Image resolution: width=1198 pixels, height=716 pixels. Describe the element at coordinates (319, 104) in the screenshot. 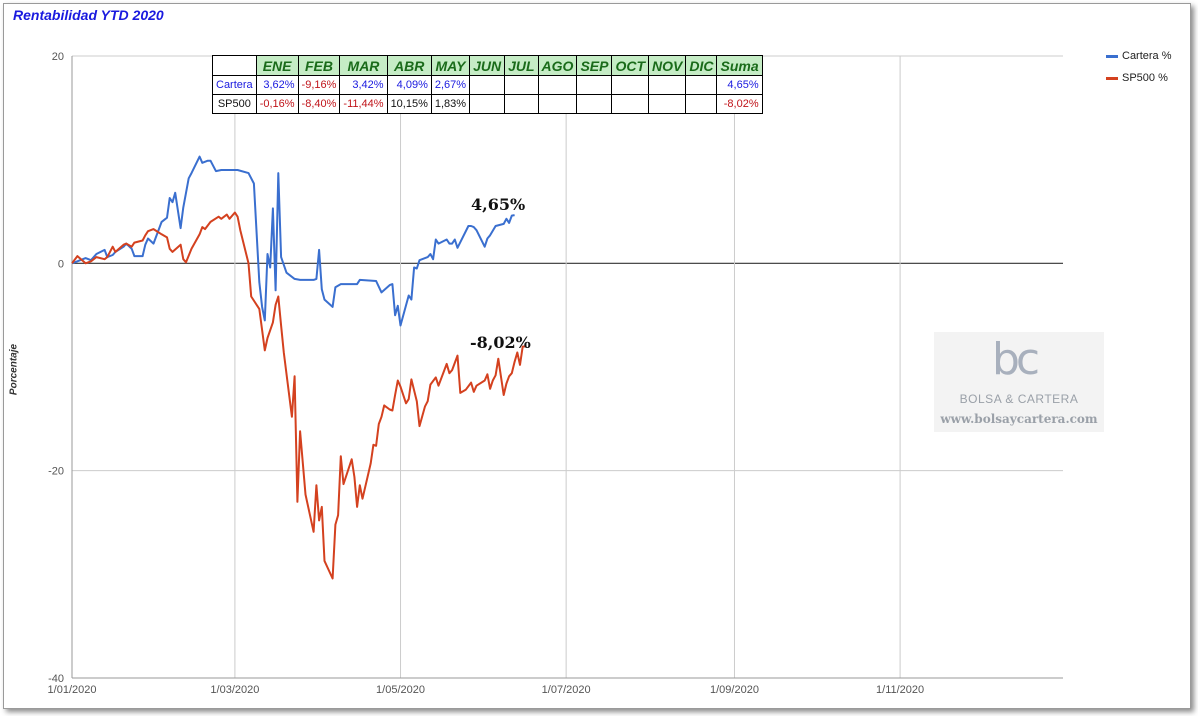

I see `table-cell: -8,40%` at that location.